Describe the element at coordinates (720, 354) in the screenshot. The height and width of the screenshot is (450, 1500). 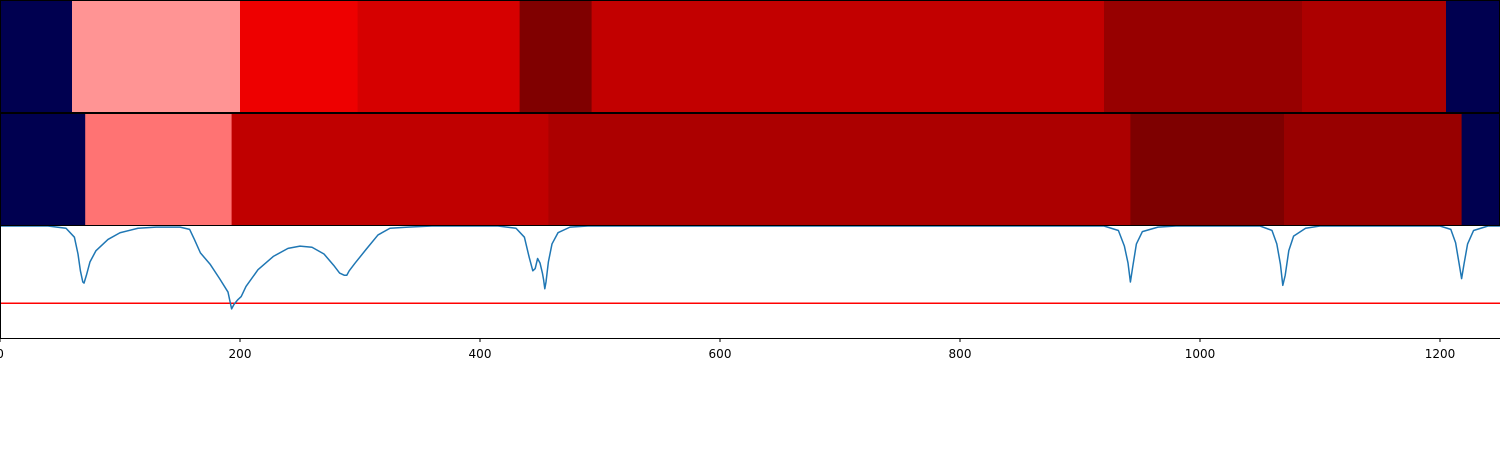
I see `x-tick-label-600: 600` at that location.